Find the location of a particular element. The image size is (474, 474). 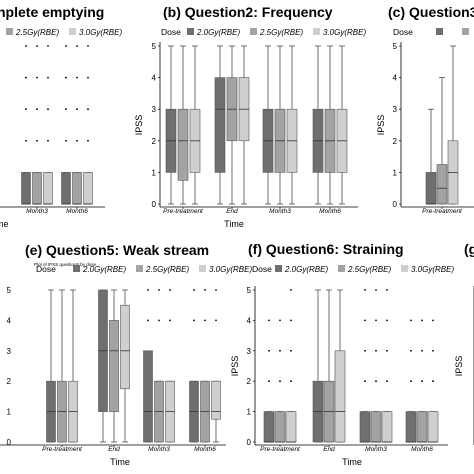

x-axis-title: Time is located at coordinates (352, 462).